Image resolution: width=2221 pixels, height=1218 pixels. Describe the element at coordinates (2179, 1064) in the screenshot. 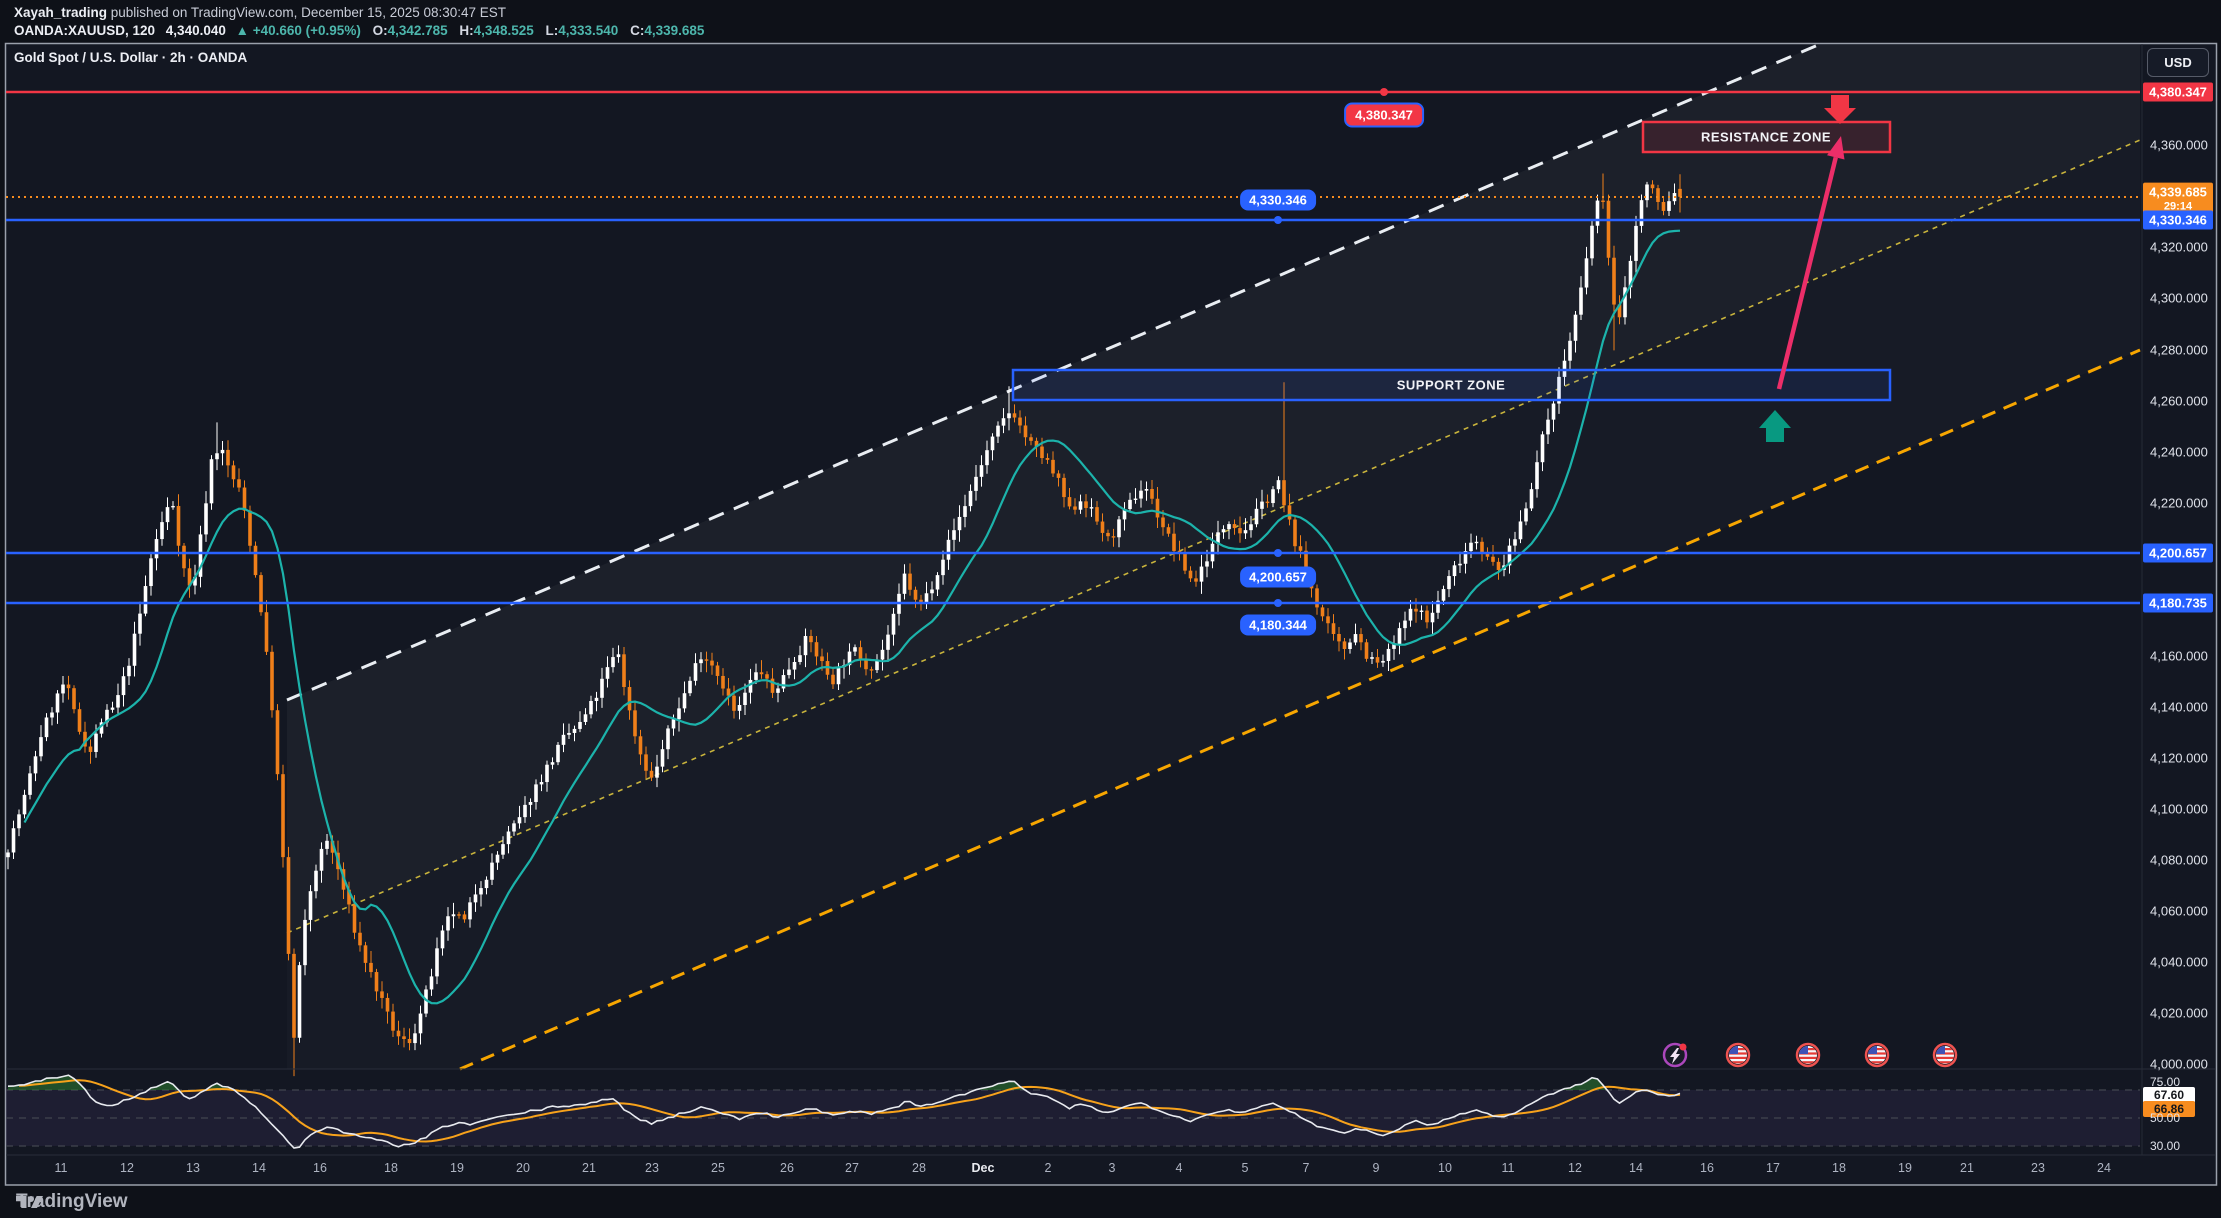

I see `price-tick-label: 4,000.000` at that location.